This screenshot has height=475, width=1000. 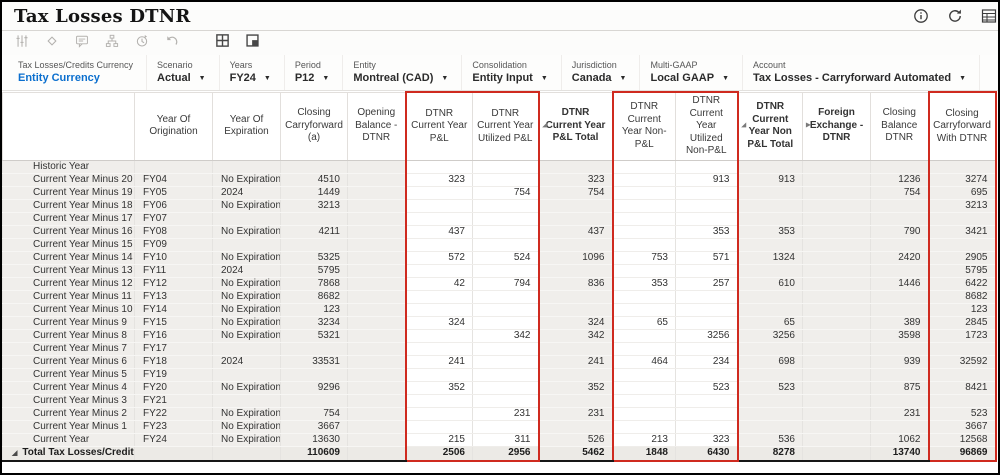 I want to click on cell-dtnr-current-year-utilized-non-p-l: 571, so click(x=707, y=257).